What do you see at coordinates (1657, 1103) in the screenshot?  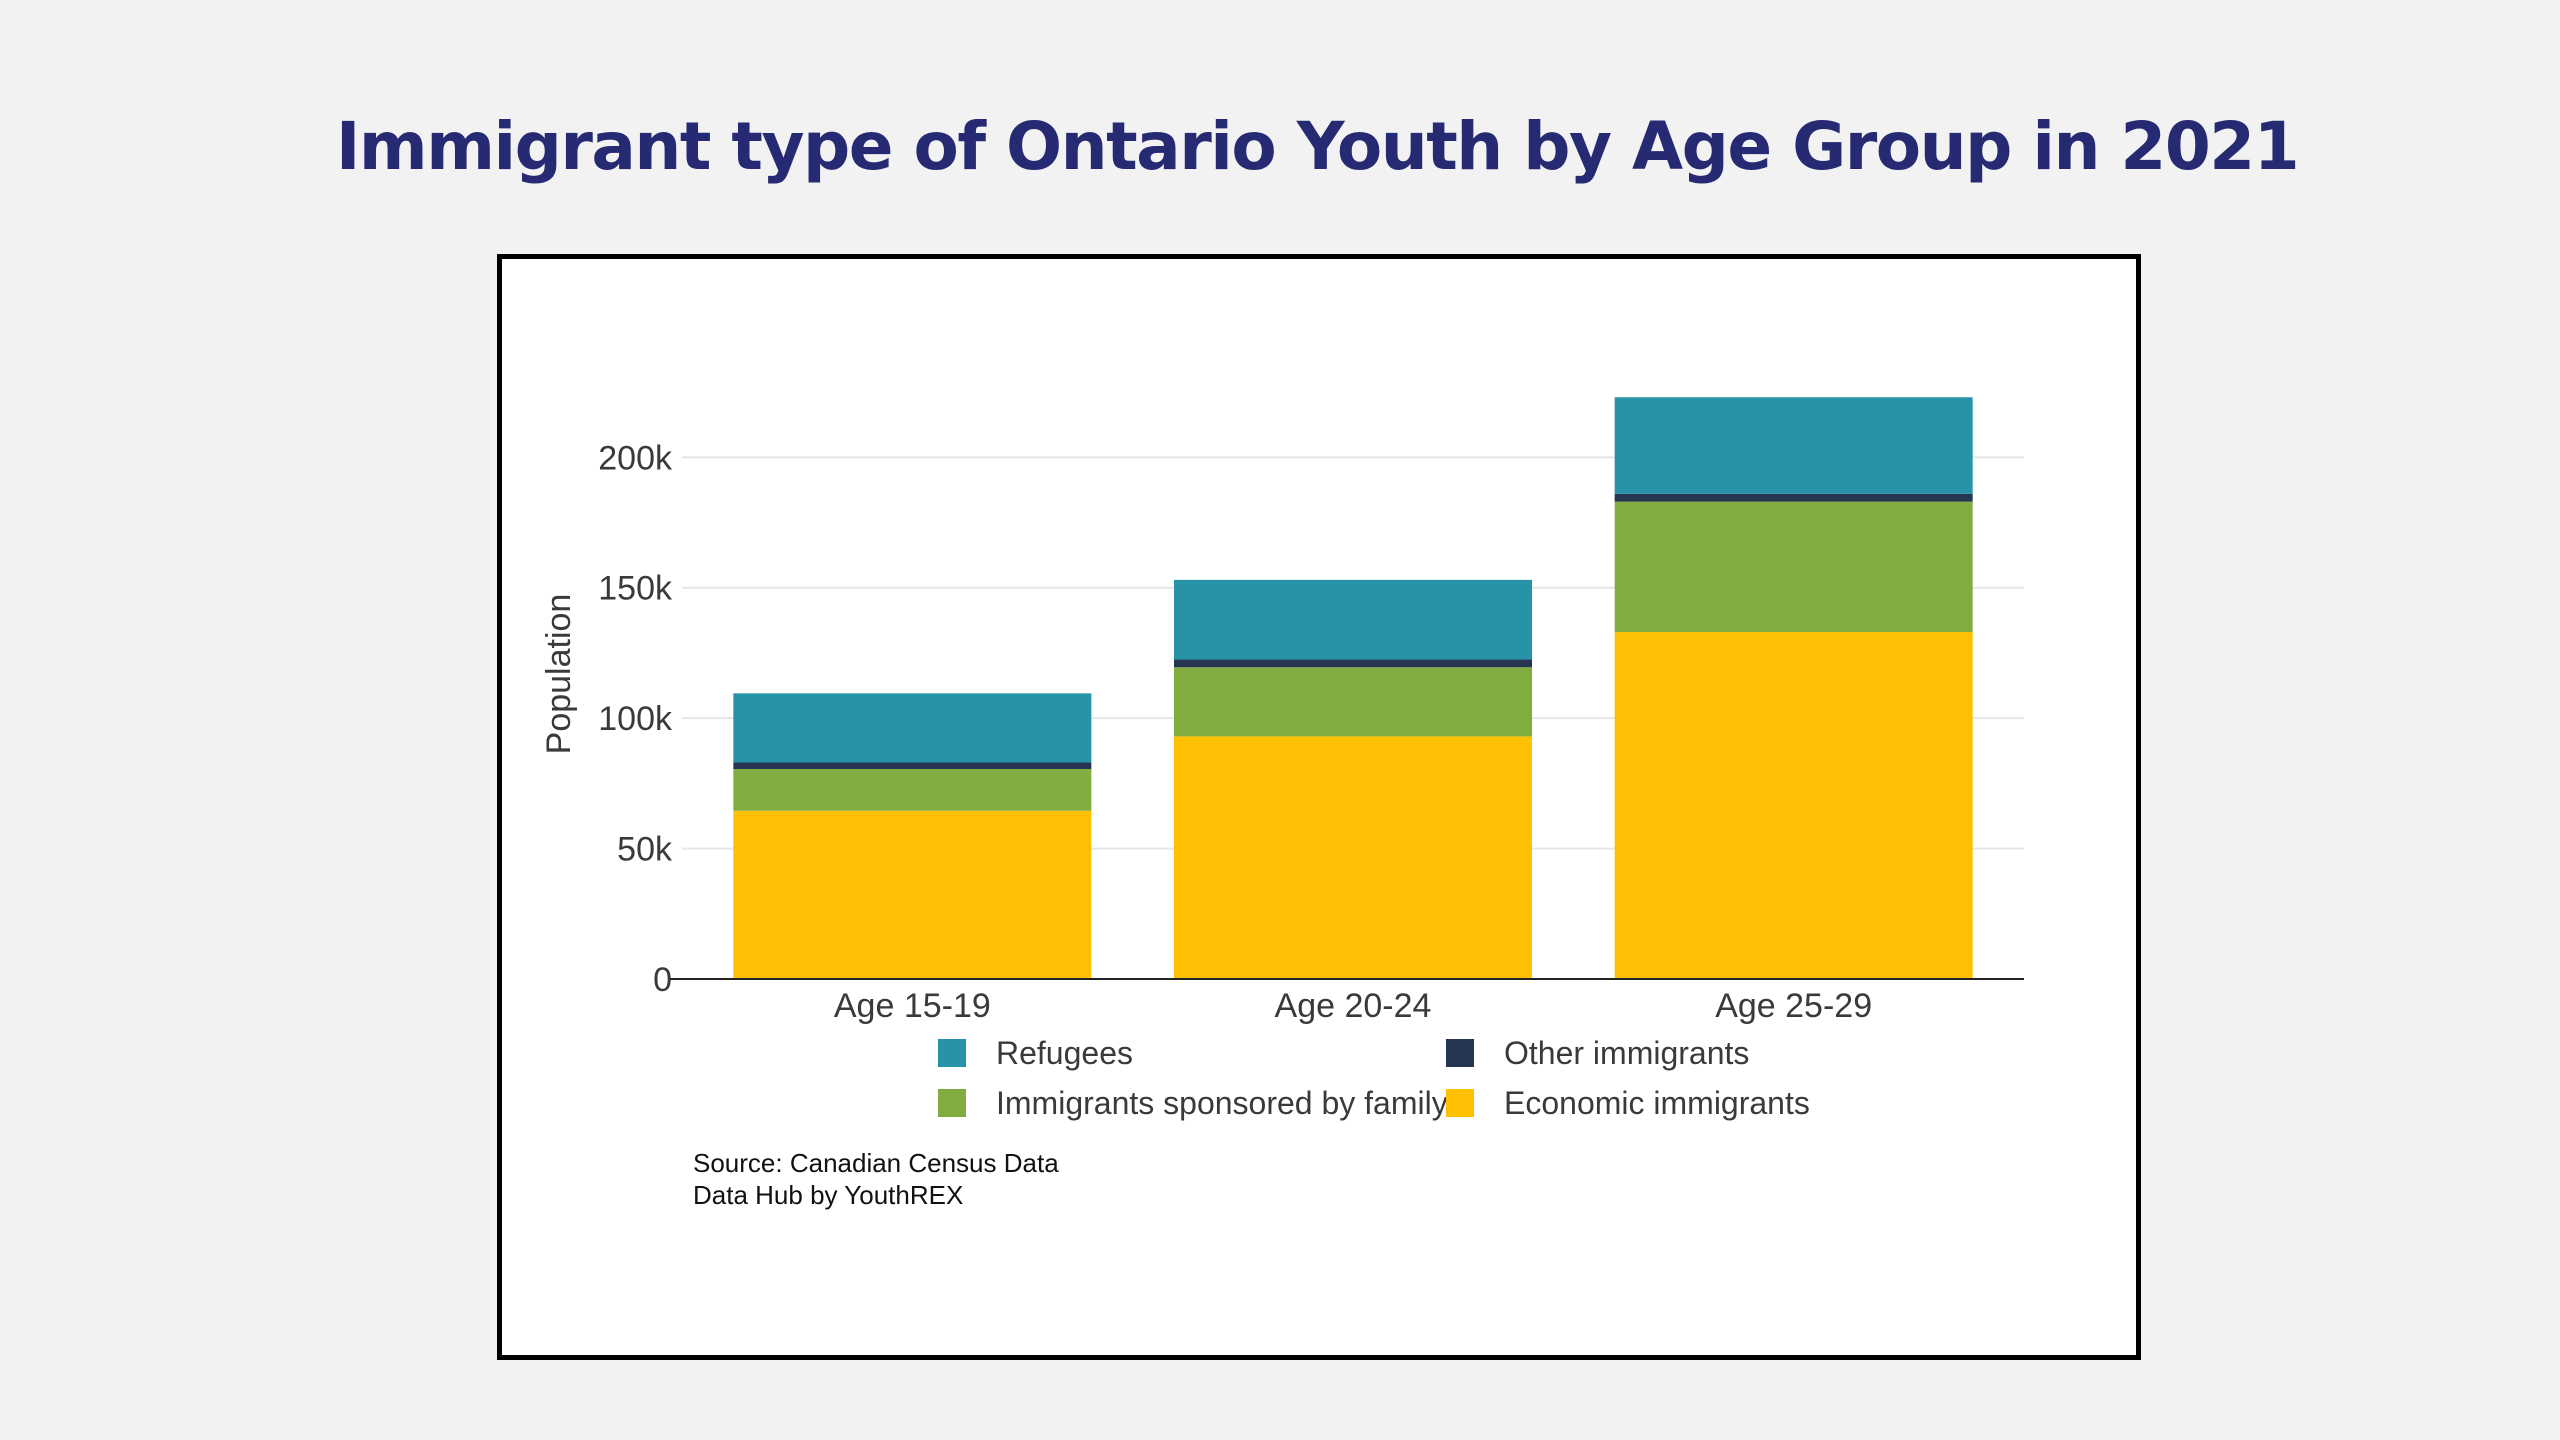 I see `legend-label-economic-immigrants: Economic immigrants` at bounding box center [1657, 1103].